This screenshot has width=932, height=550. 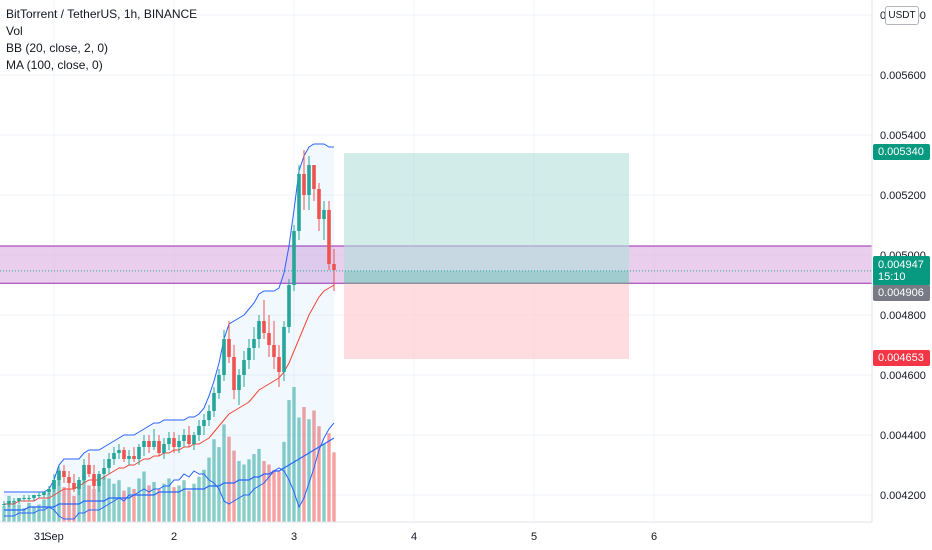 What do you see at coordinates (903, 76) in the screenshot?
I see `y-tick-label: 0.005600` at bounding box center [903, 76].